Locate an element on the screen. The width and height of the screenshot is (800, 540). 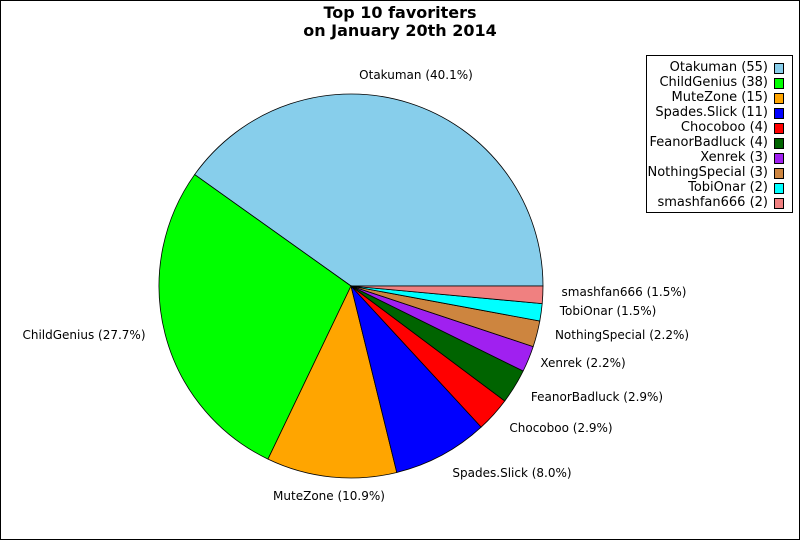
chart-title-line-2: on January 20th 2014 is located at coordinates (400, 30).